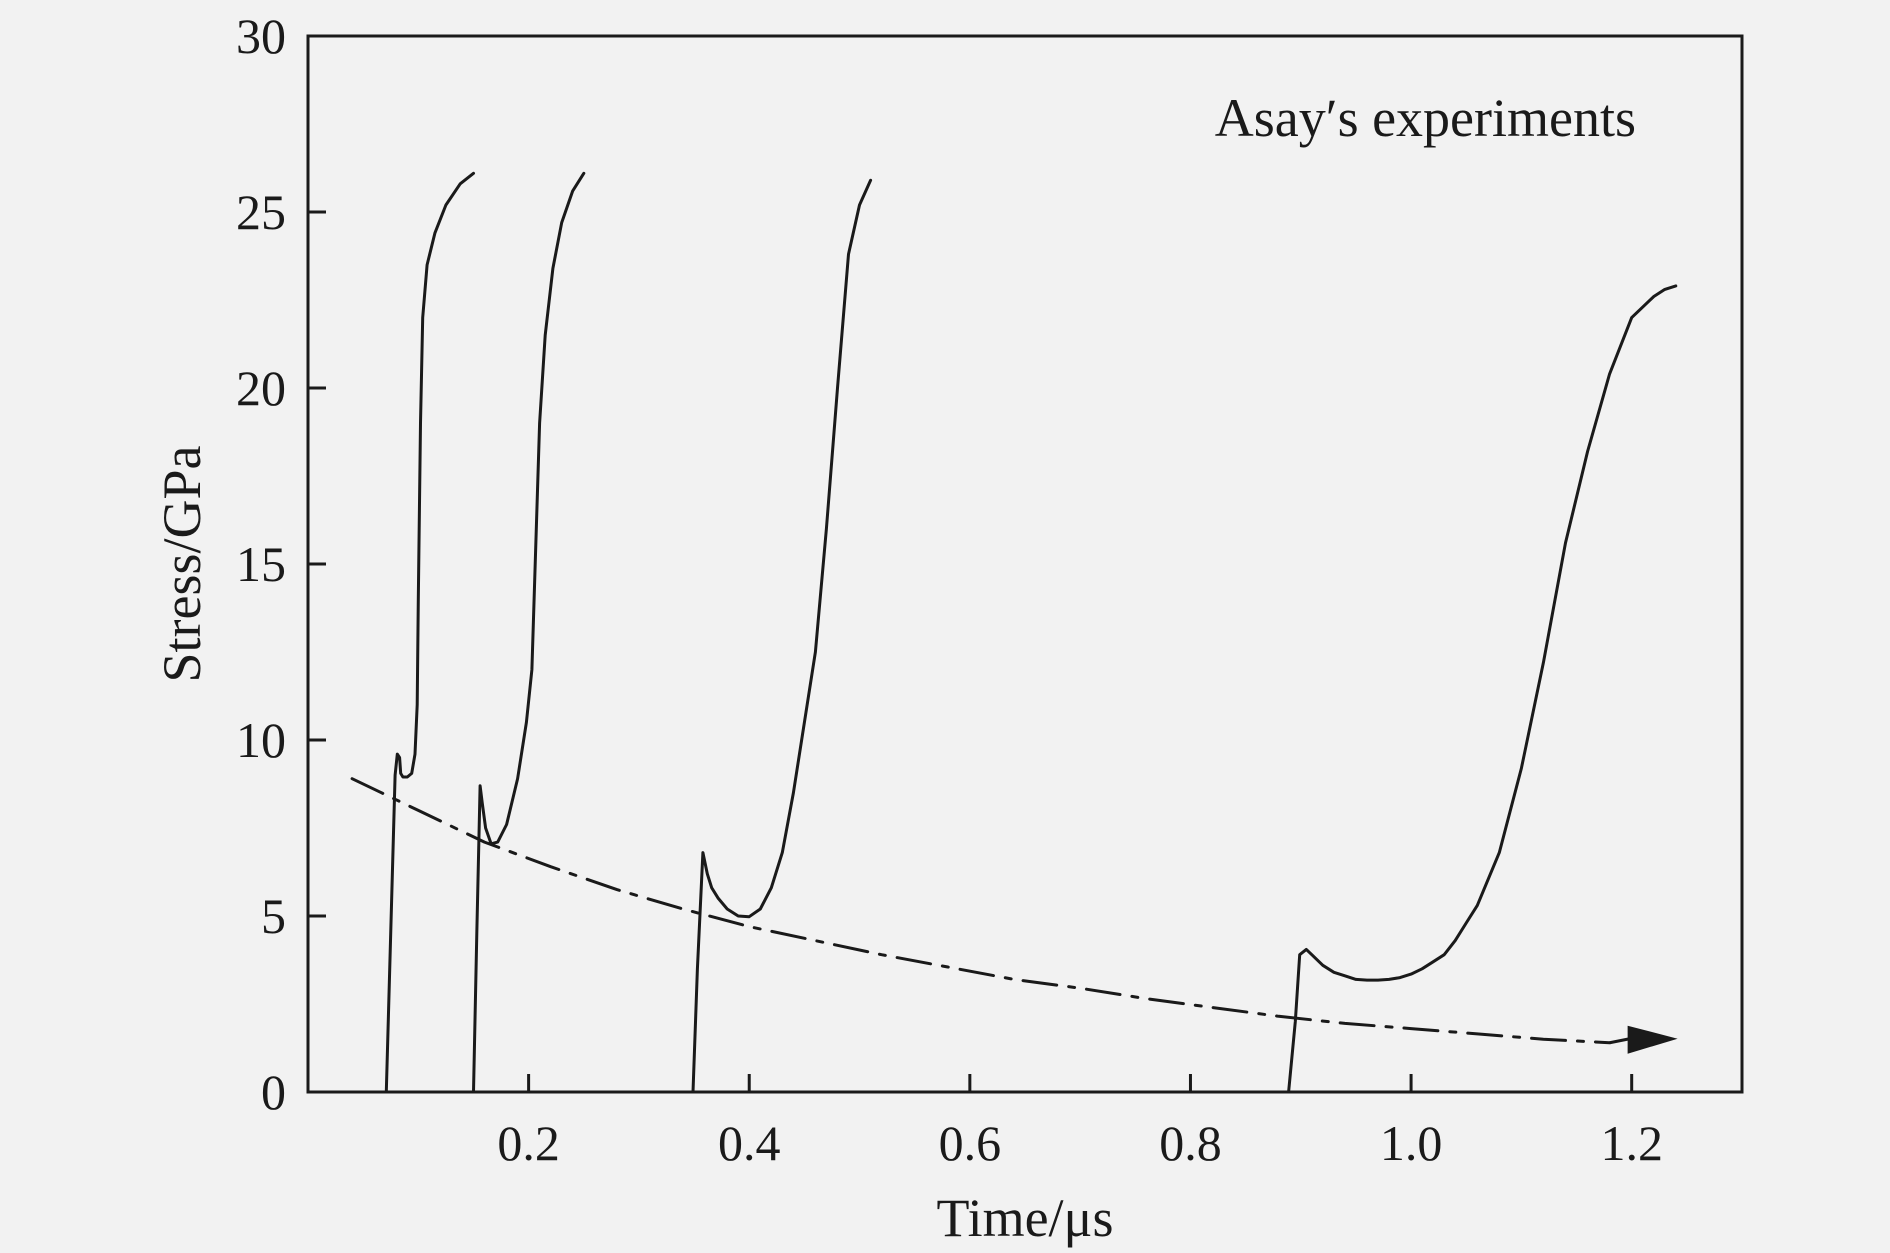 The width and height of the screenshot is (1890, 1253). What do you see at coordinates (1425, 118) in the screenshot?
I see `annotation-label: Asay′s experiments` at bounding box center [1425, 118].